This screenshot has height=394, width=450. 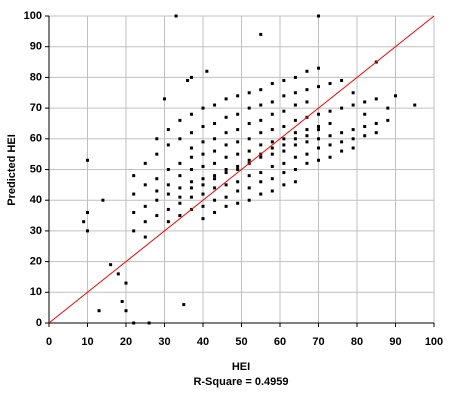 What do you see at coordinates (241, 367) in the screenshot?
I see `x-axis-title: HEI` at bounding box center [241, 367].